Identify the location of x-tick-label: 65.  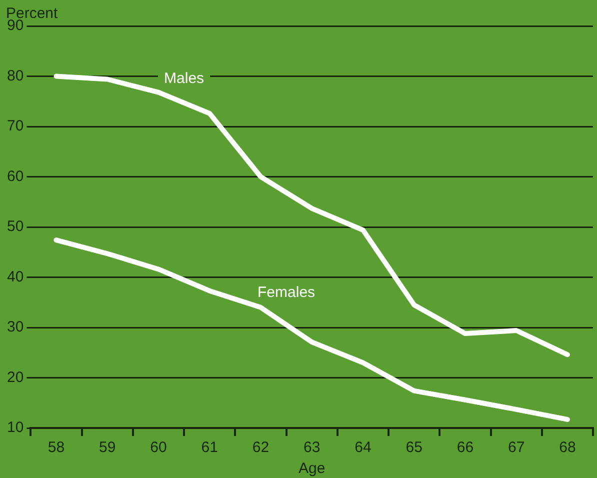
(414, 447).